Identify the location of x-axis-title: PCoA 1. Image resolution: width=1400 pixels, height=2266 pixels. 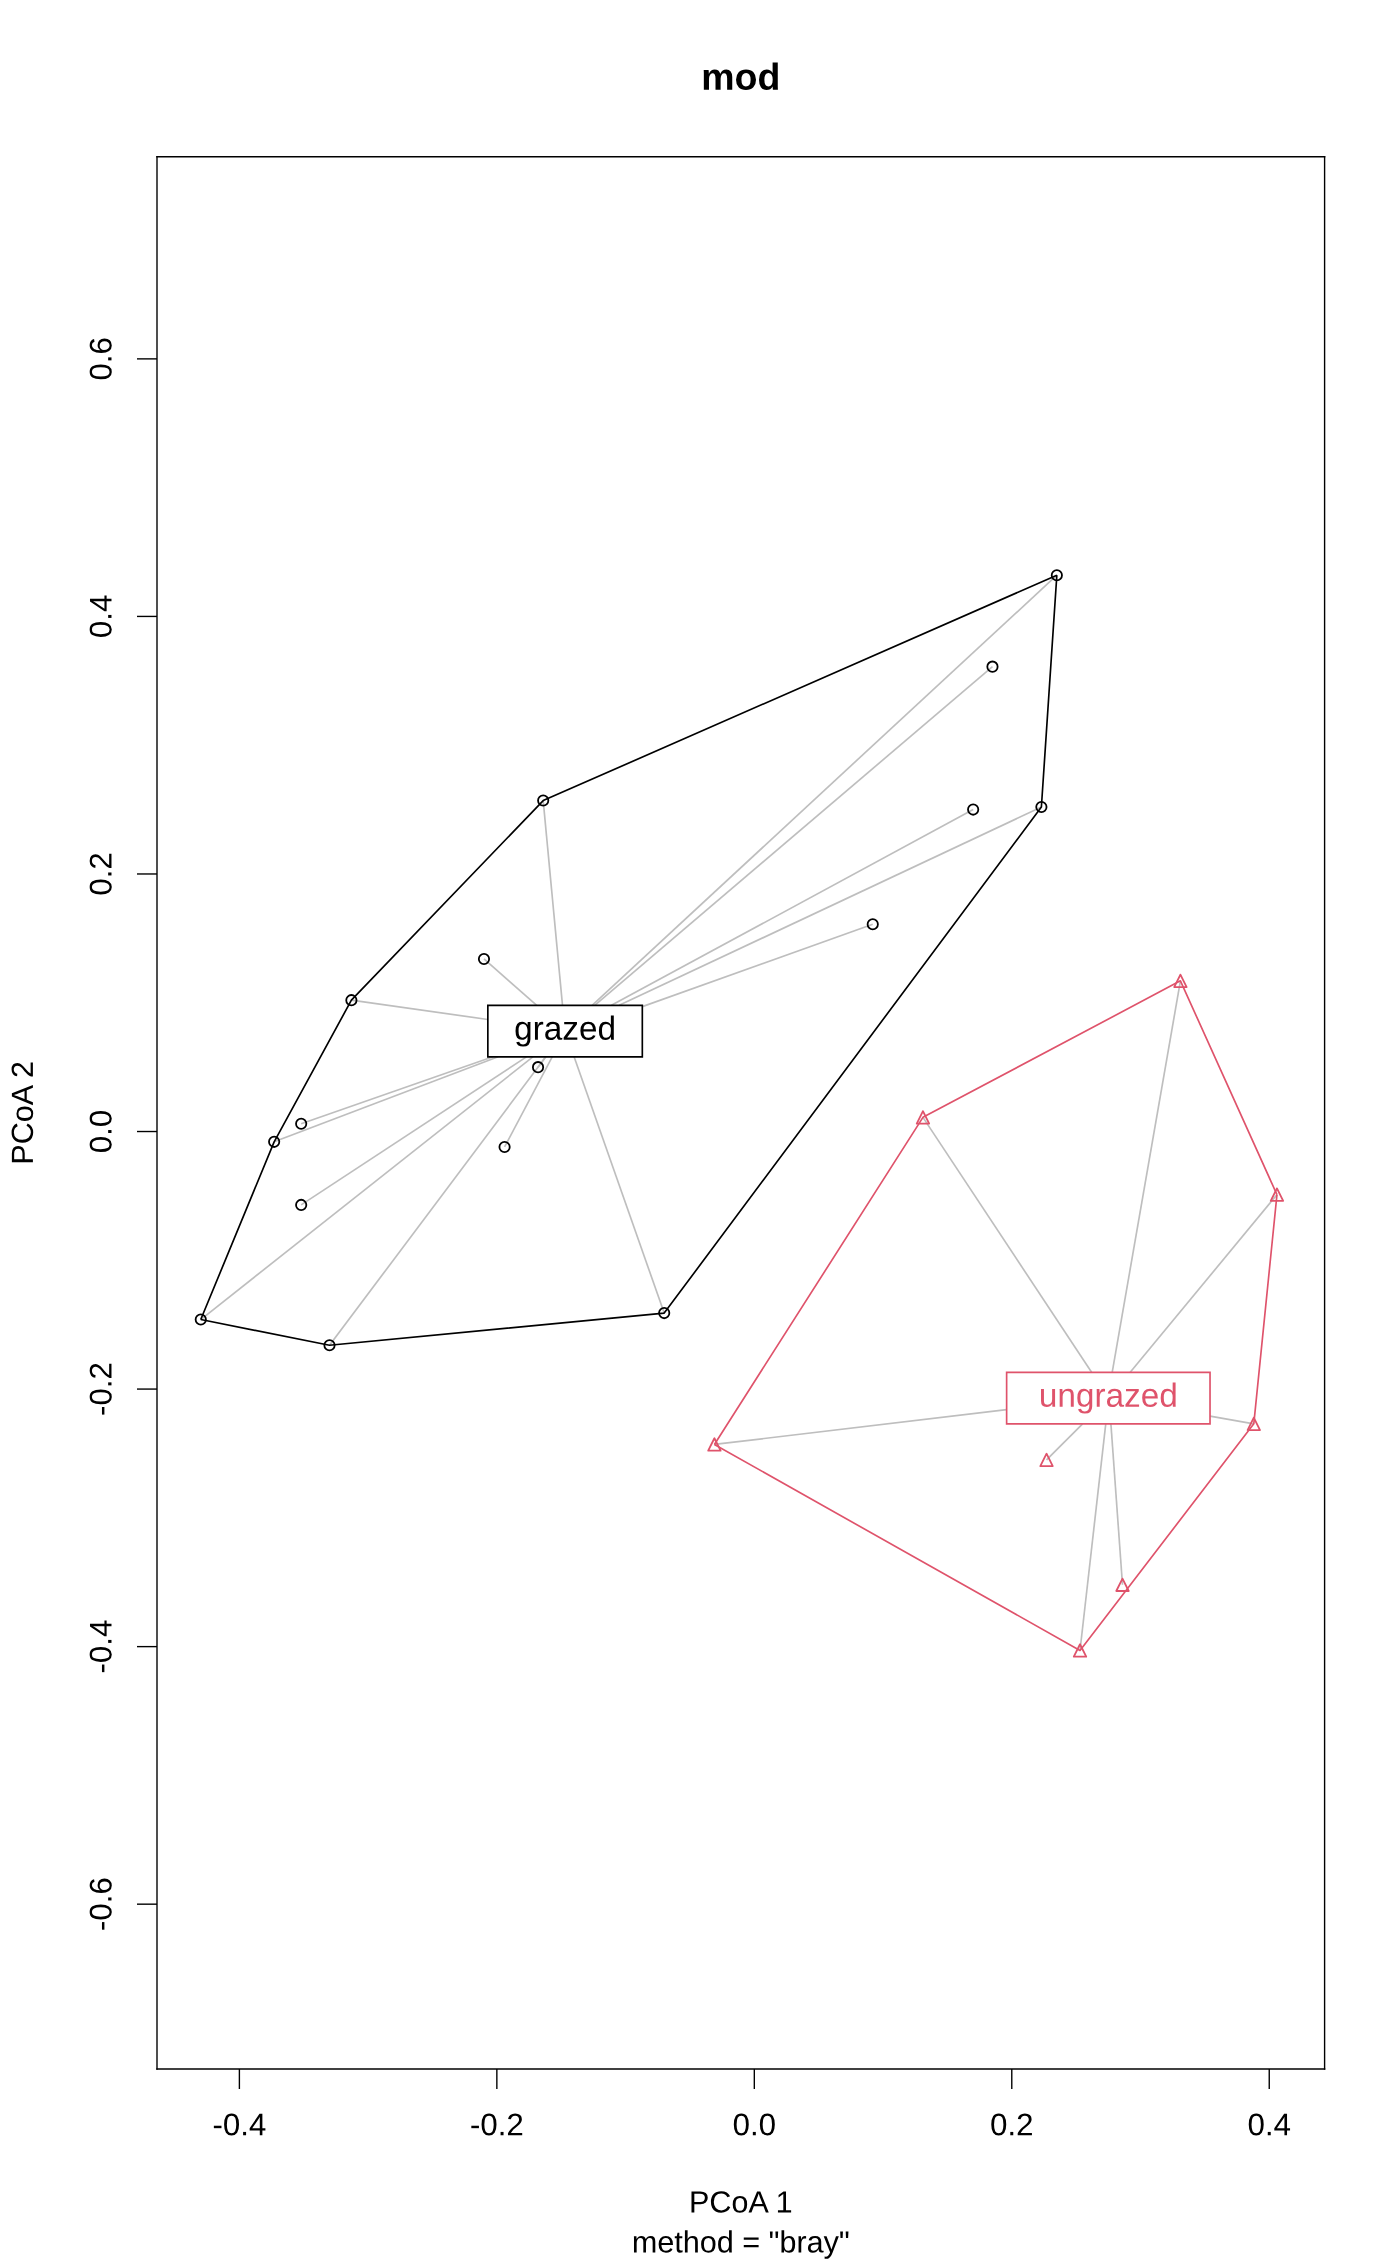
(741, 2202).